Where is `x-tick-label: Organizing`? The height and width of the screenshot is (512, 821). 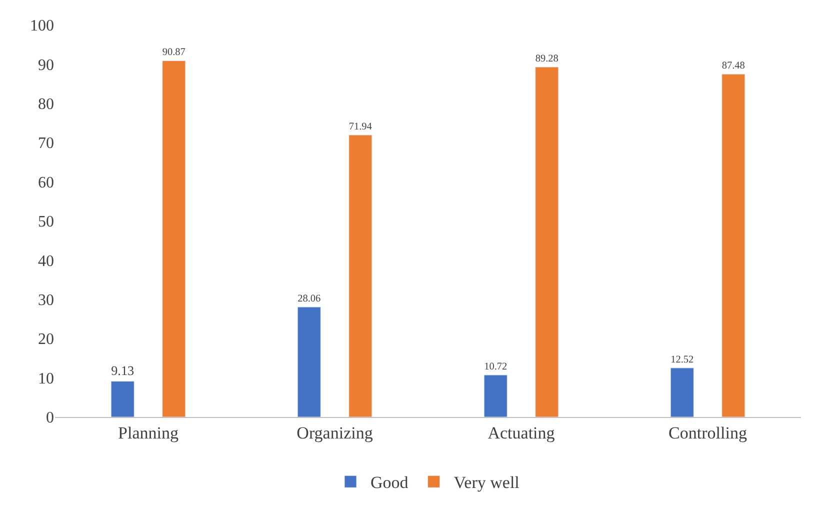
x-tick-label: Organizing is located at coordinates (335, 432).